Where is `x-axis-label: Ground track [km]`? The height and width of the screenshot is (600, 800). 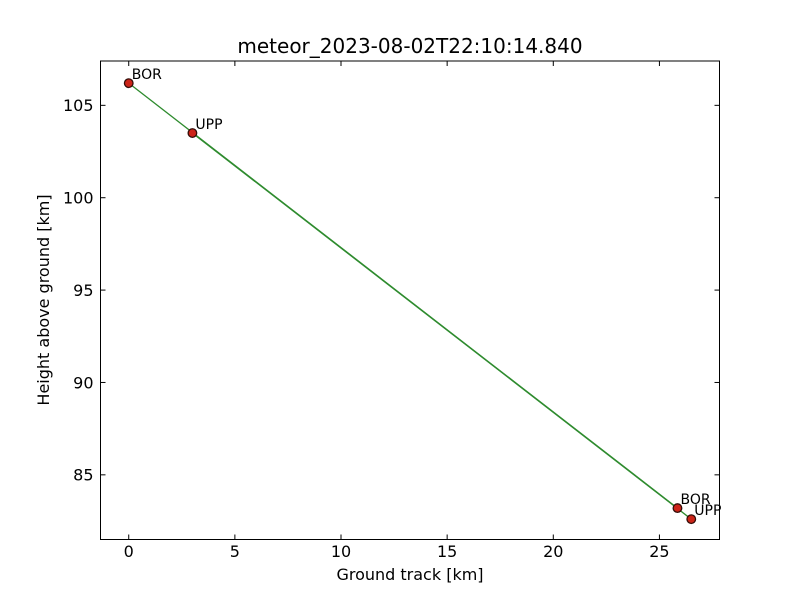 x-axis-label: Ground track [km] is located at coordinates (410, 574).